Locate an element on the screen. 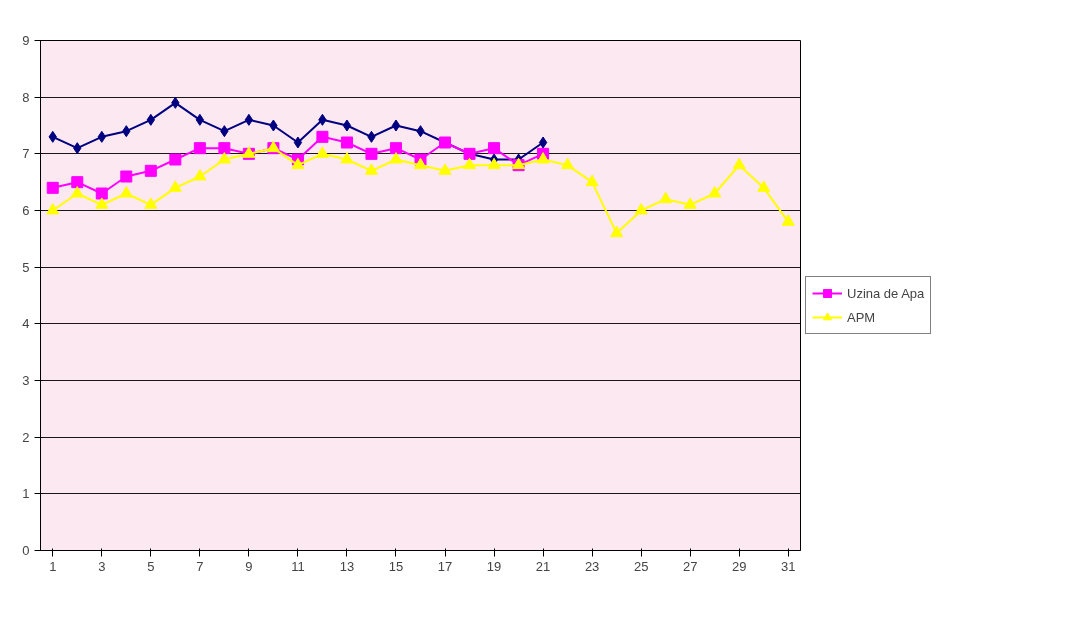 This screenshot has width=1069, height=633. x-tick-label: 3 is located at coordinates (102, 566).